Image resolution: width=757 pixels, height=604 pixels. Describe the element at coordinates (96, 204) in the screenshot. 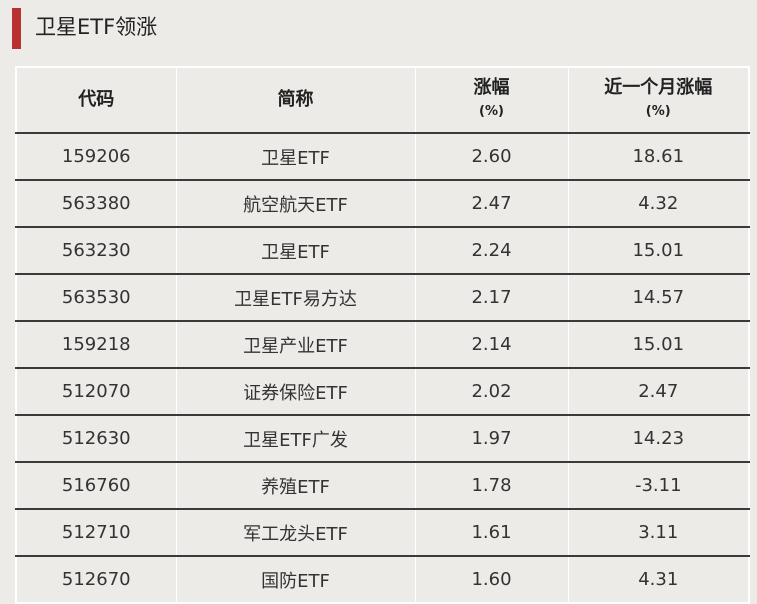

I see `cell-code: 563380` at that location.